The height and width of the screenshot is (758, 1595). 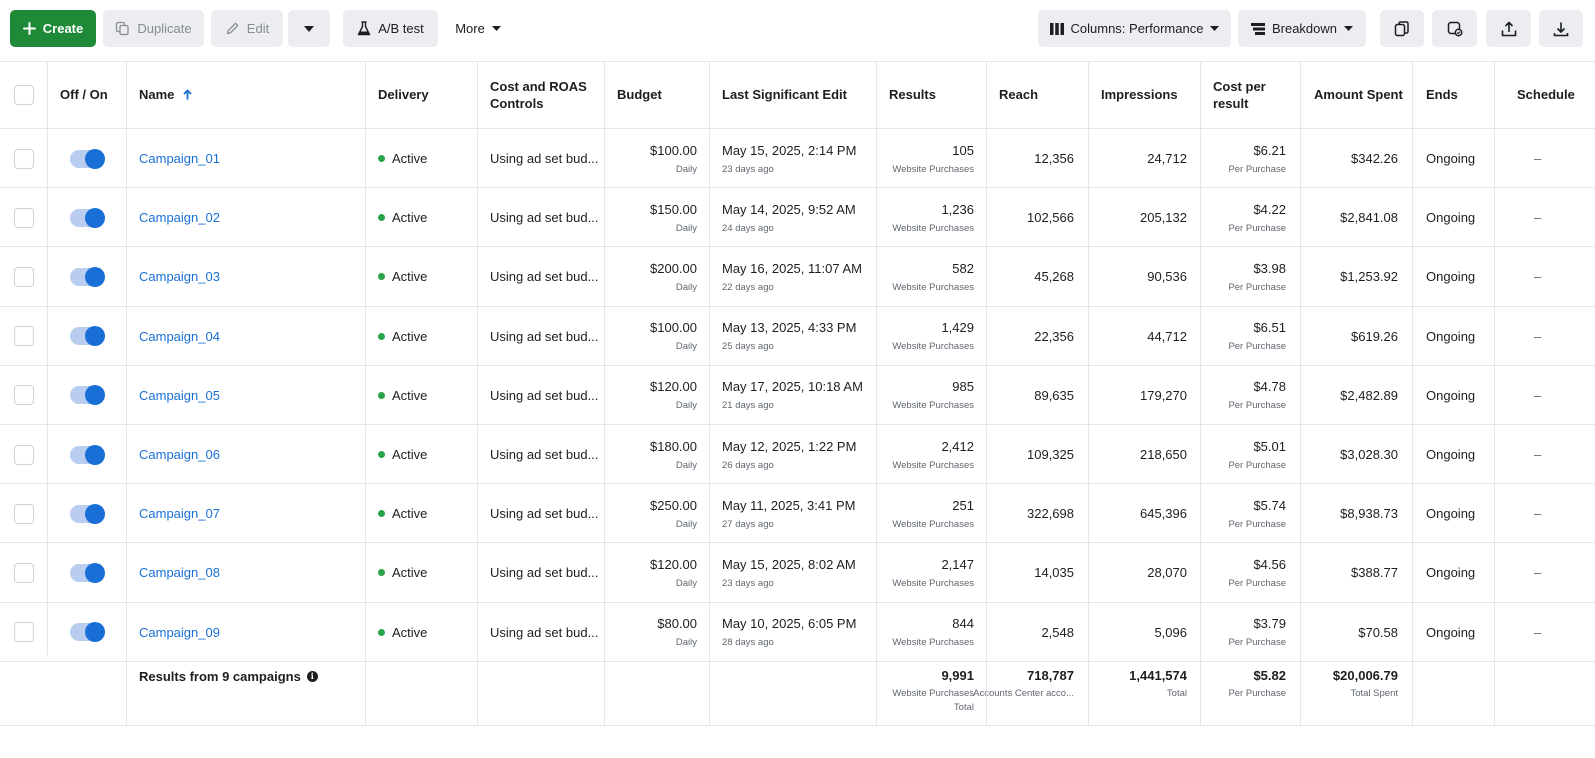 I want to click on duplicate-icon, so click(x=122, y=28).